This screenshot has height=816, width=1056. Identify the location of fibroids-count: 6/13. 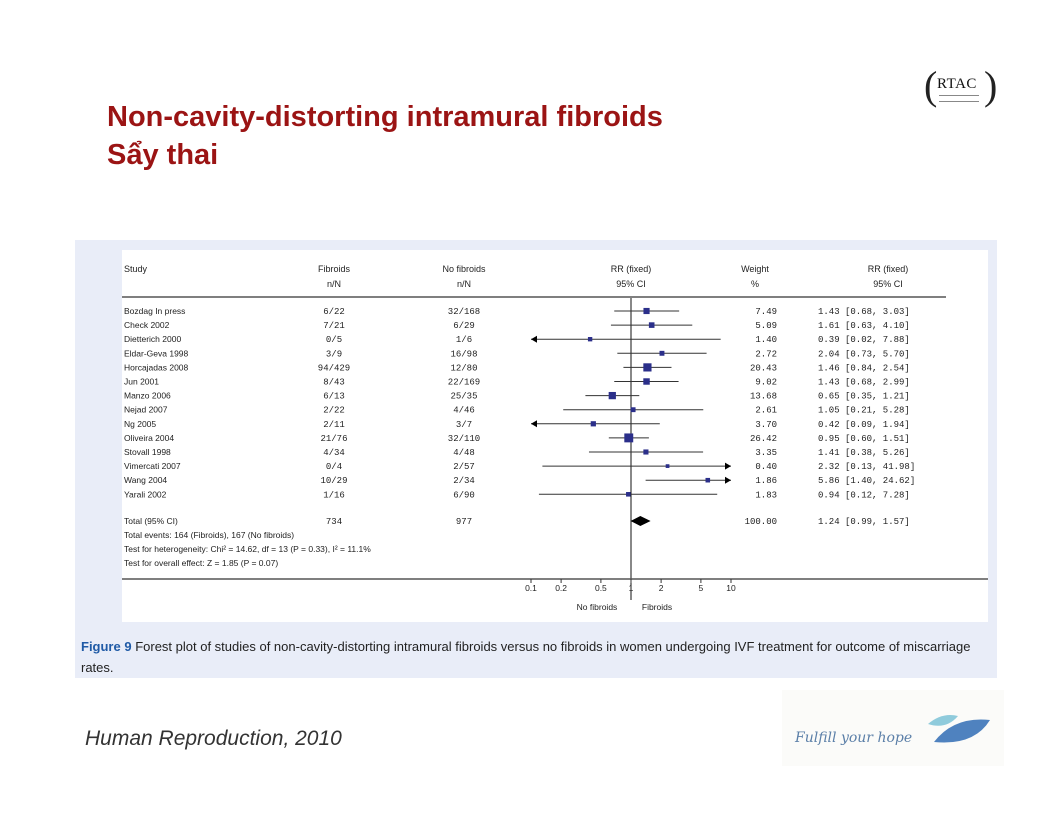
(334, 397).